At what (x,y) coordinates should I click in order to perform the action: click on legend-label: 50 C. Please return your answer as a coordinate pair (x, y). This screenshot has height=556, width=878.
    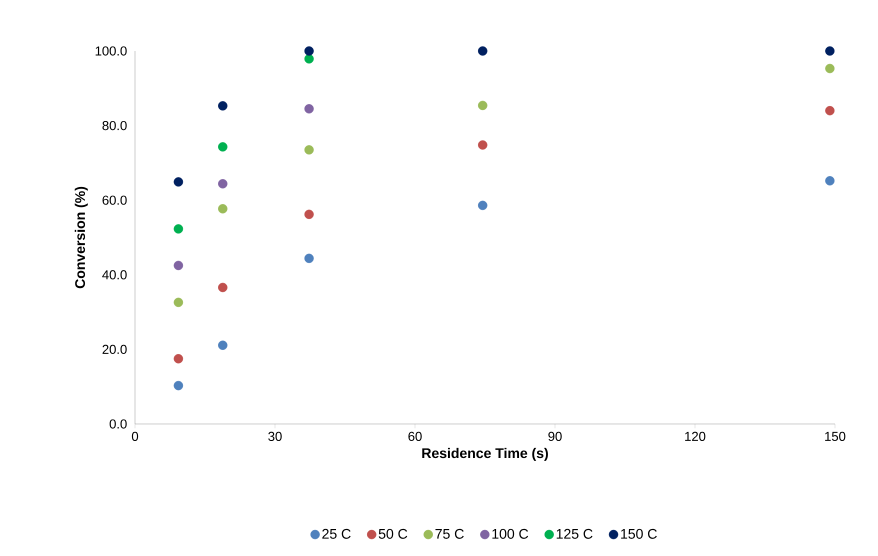
    Looking at the image, I should click on (393, 533).